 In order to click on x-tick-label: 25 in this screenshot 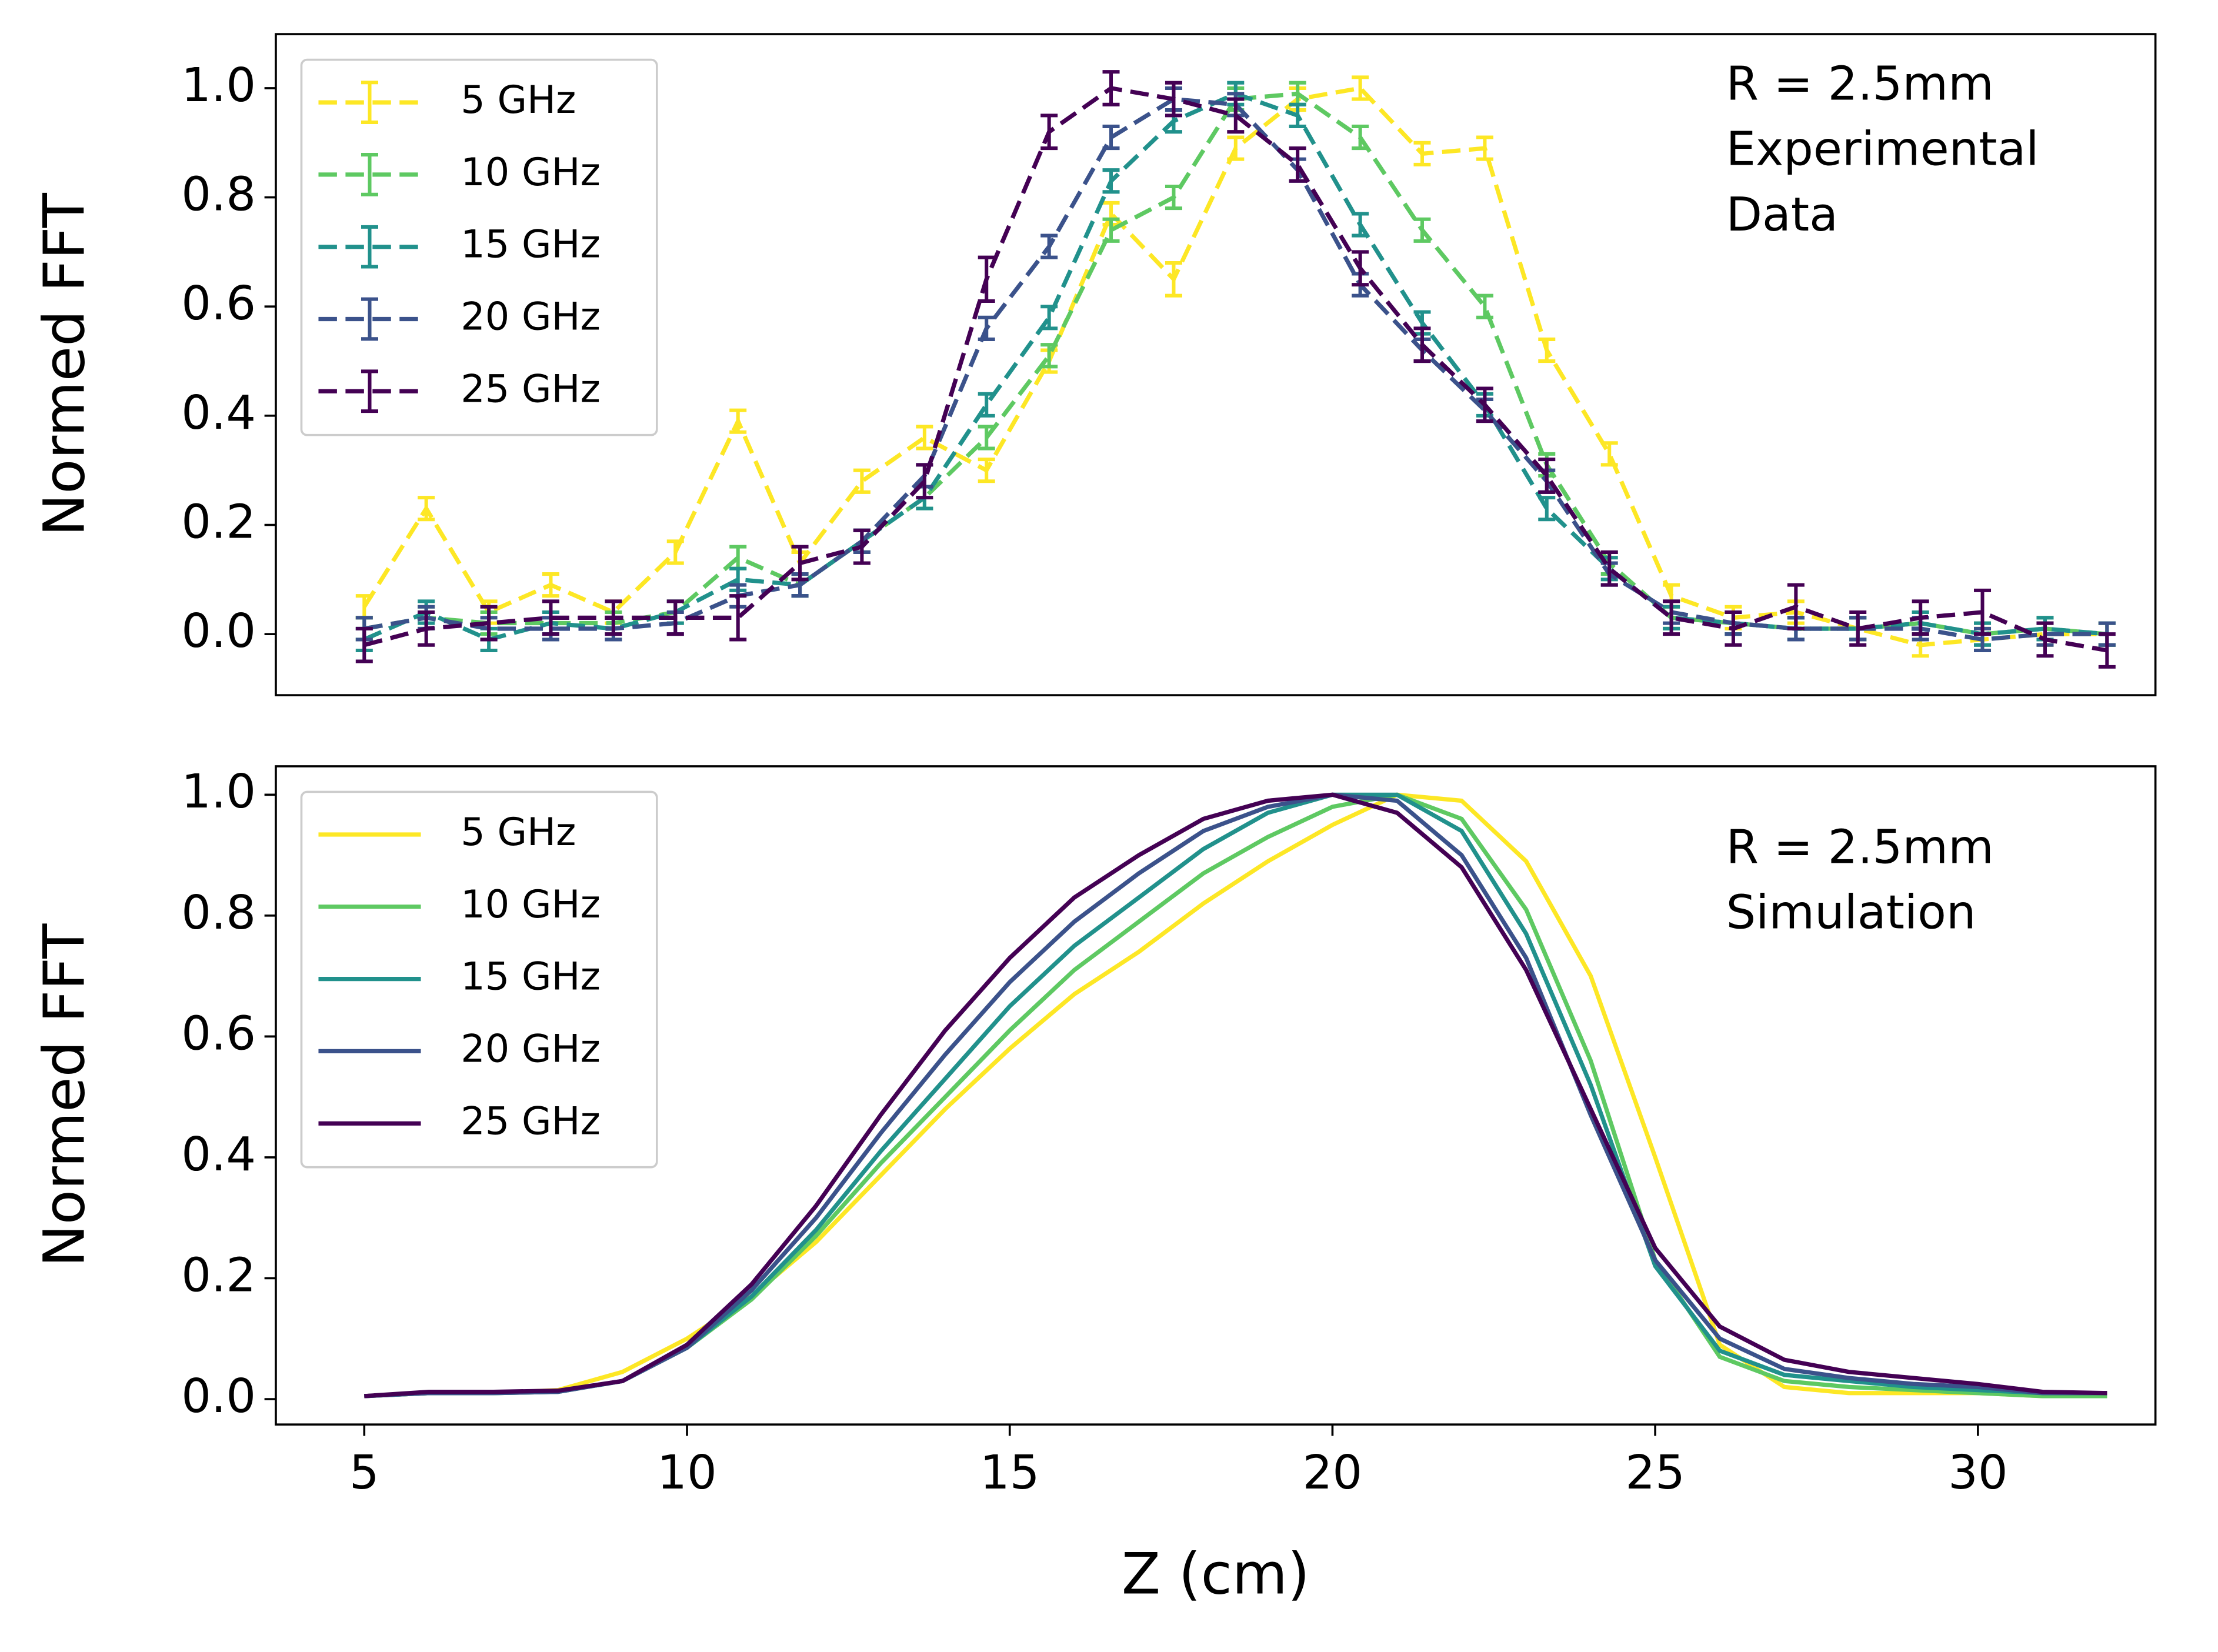, I will do `click(1655, 1472)`.